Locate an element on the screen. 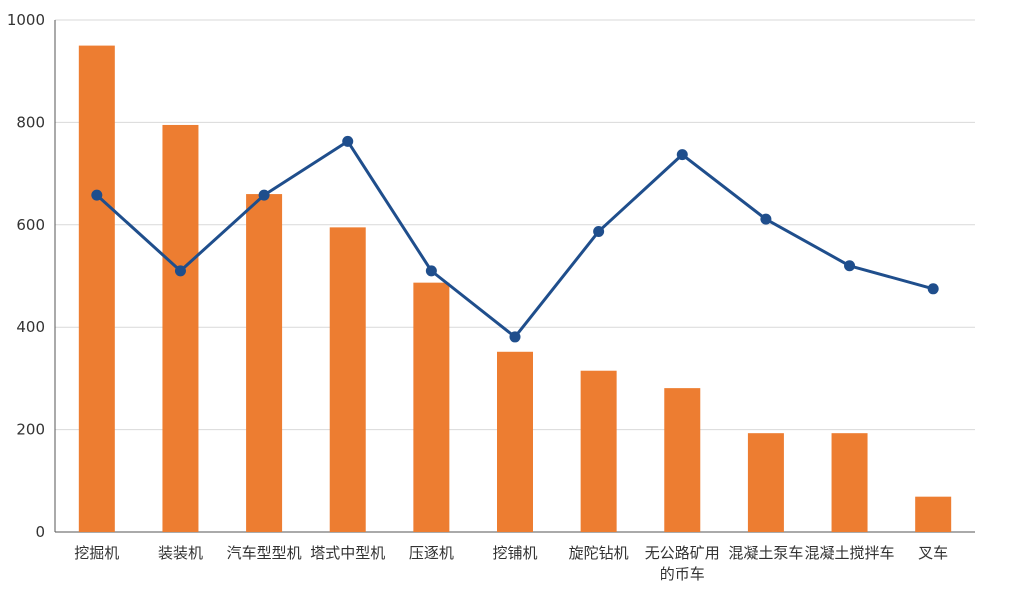 This screenshot has height=596, width=1031. x-tick-label-line: 无公路矿用 is located at coordinates (682, 553).